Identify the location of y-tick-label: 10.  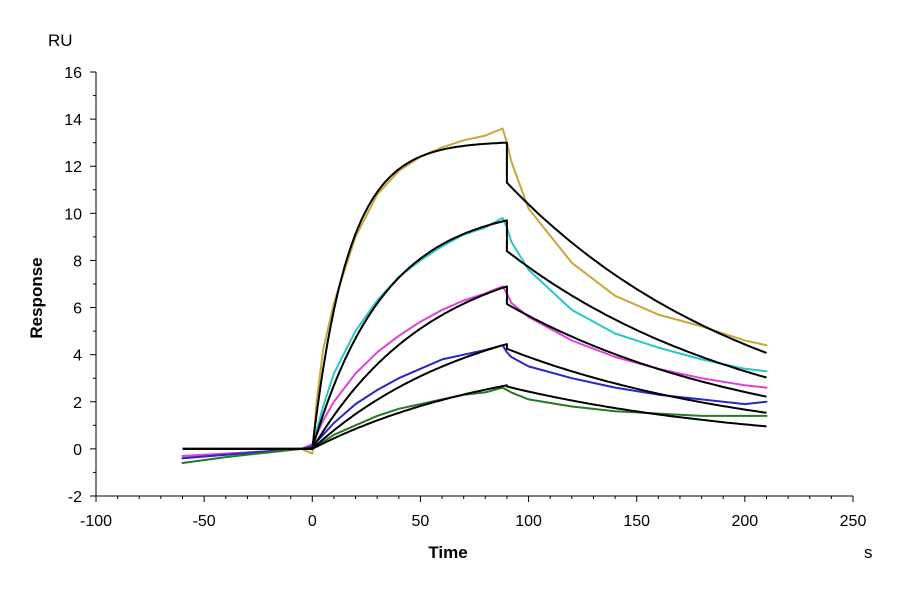
(73, 214).